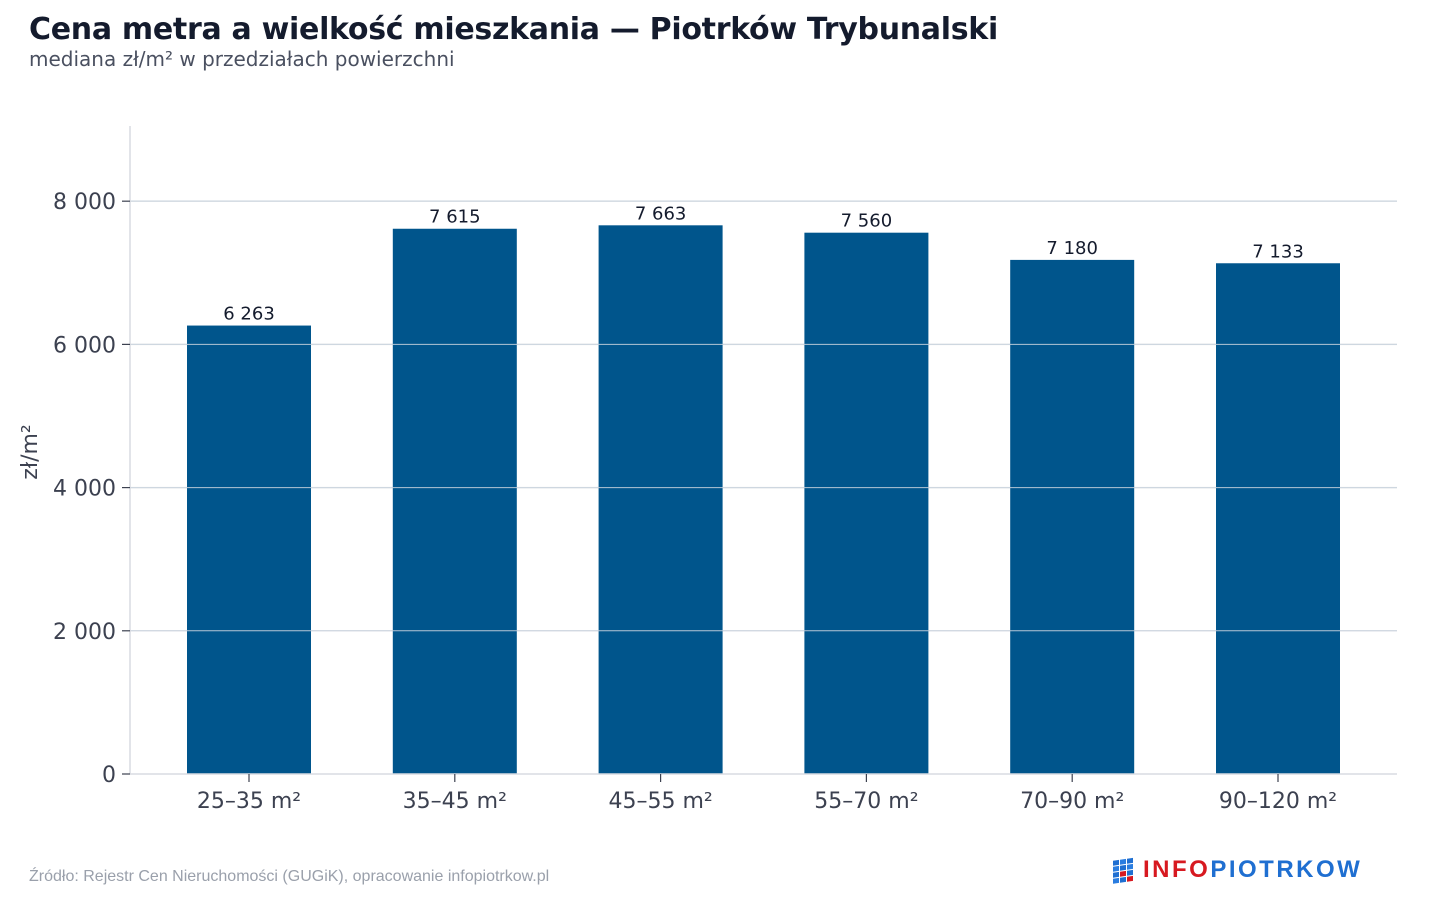 The width and height of the screenshot is (1440, 900). What do you see at coordinates (1072, 801) in the screenshot?
I see `x-tick-label: 70–90 m²` at bounding box center [1072, 801].